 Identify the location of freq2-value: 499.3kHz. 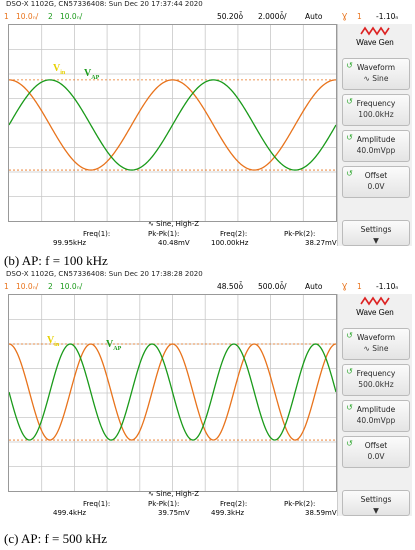
(228, 513).